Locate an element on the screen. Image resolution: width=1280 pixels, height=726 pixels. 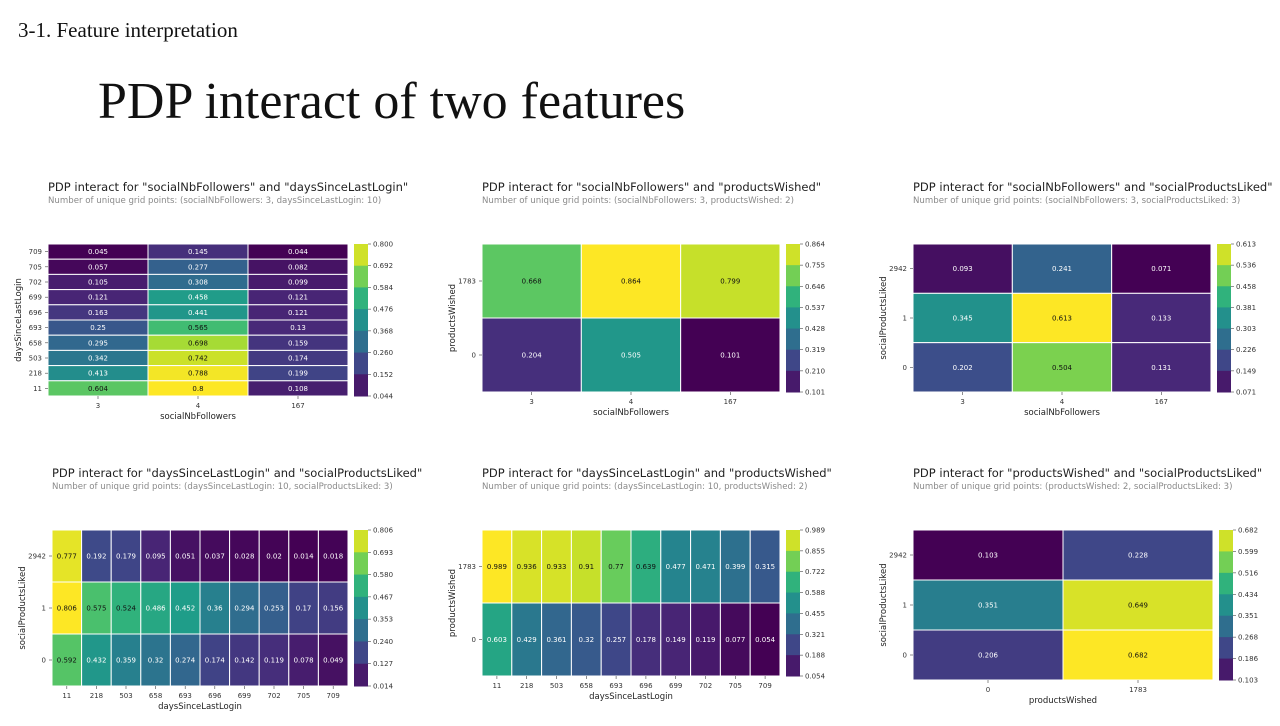
cell-value-label: 0.078 is located at coordinates (304, 661).